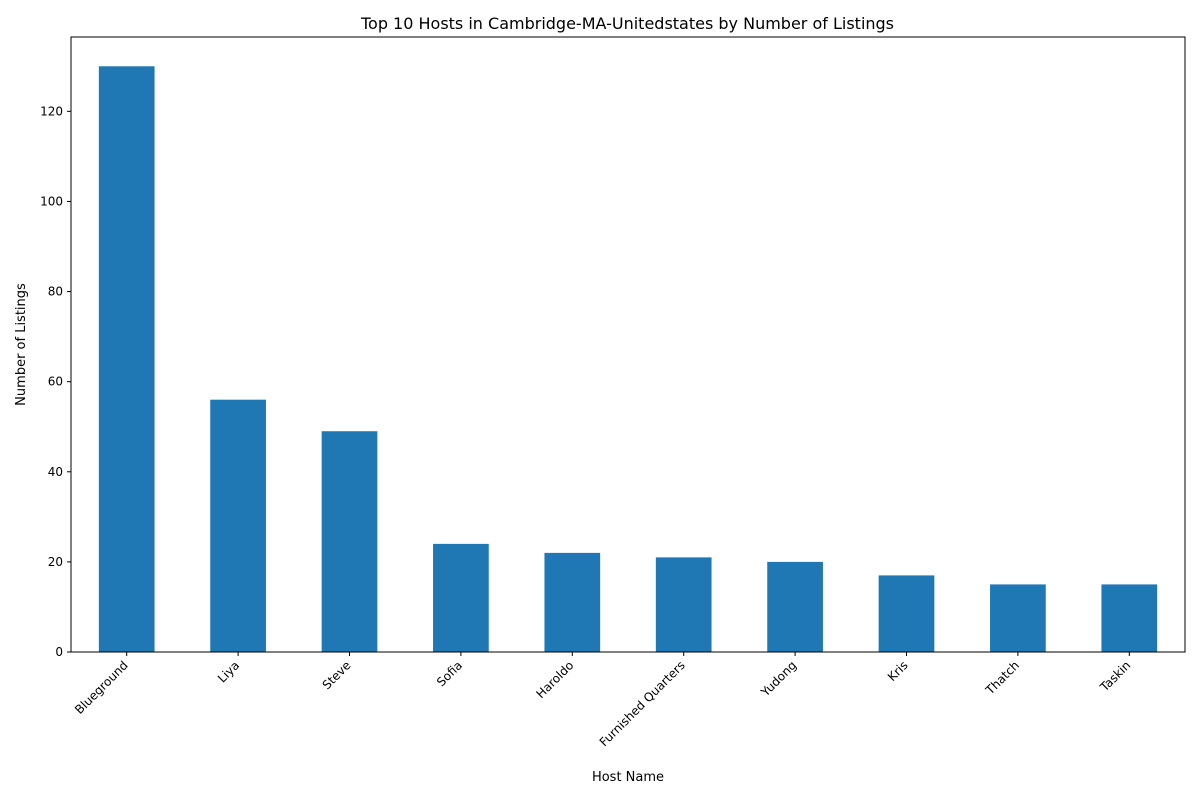 Image resolution: width=1200 pixels, height=804 pixels. I want to click on y-axis-label: Number of Listings, so click(21, 344).